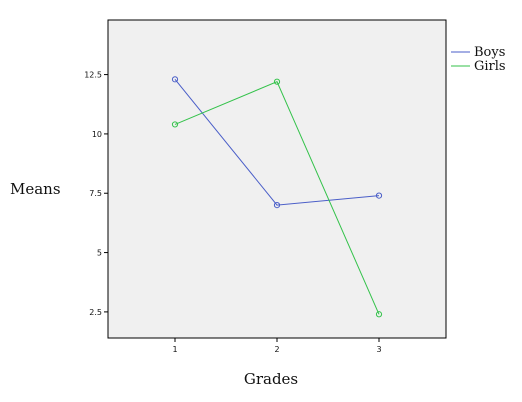 This screenshot has width=522, height=402. What do you see at coordinates (271, 379) in the screenshot?
I see `x-axis-title: Grades` at bounding box center [271, 379].